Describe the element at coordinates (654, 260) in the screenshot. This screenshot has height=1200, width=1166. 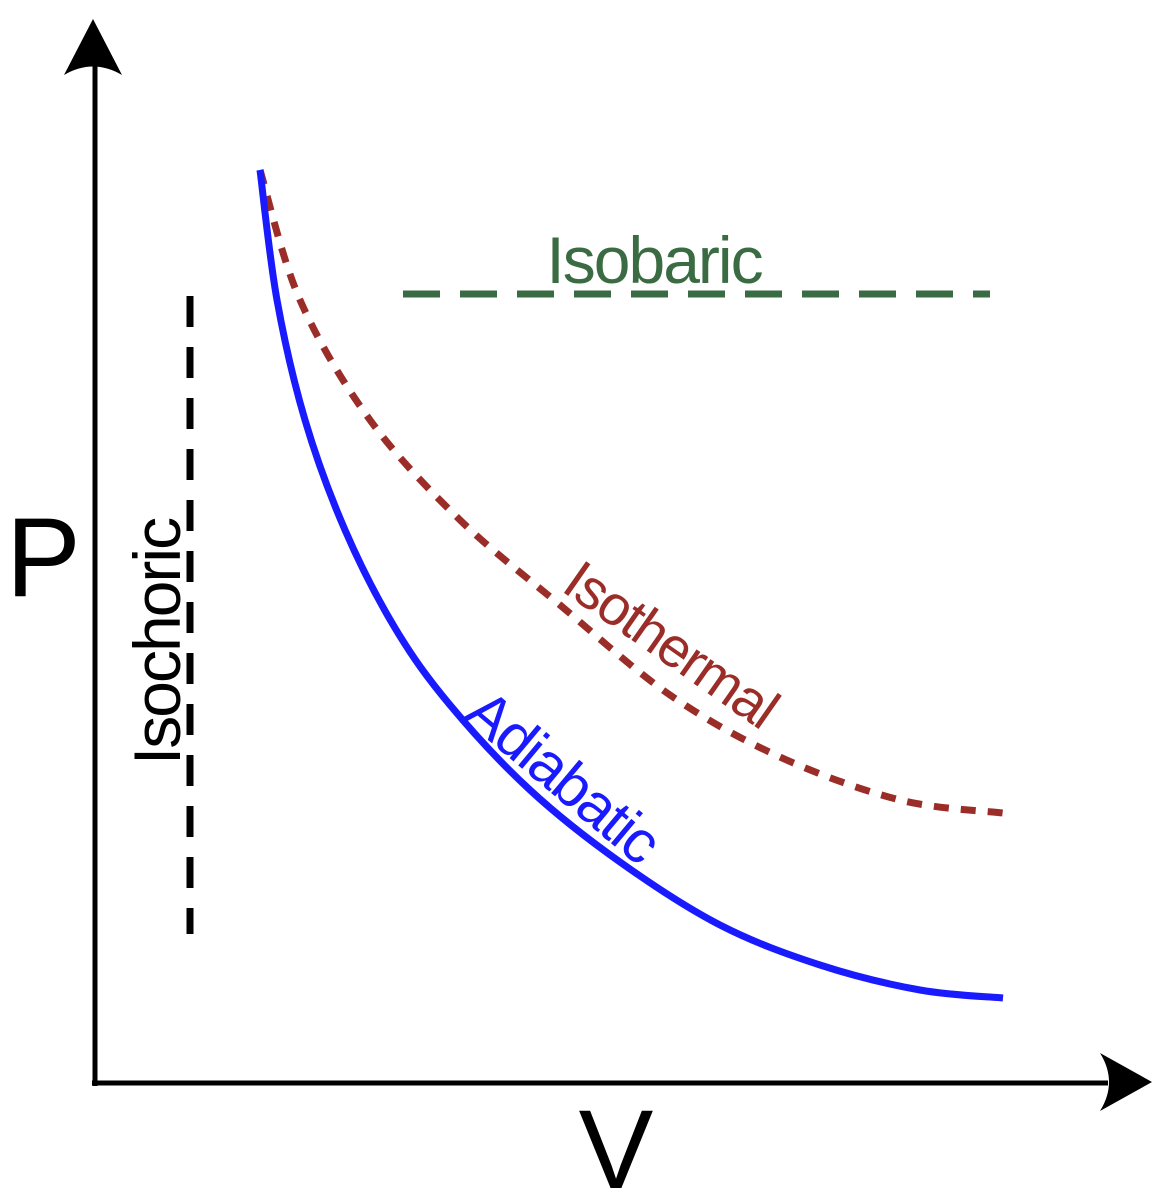
I see `isobaric-label: Isobaric` at that location.